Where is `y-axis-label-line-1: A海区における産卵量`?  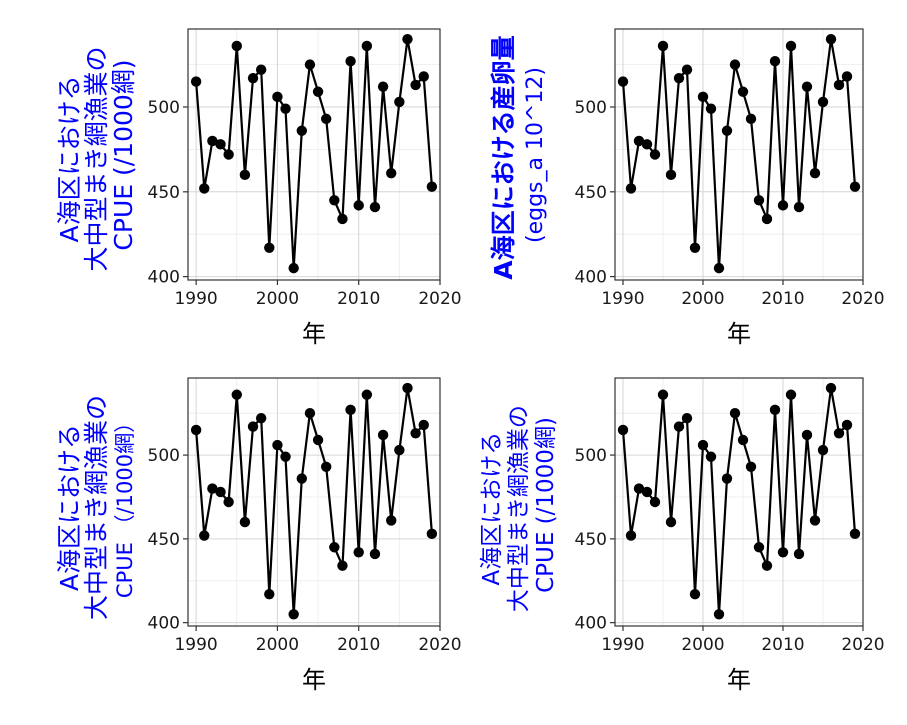
y-axis-label-line-1: A海区における産卵量 is located at coordinates (503, 157).